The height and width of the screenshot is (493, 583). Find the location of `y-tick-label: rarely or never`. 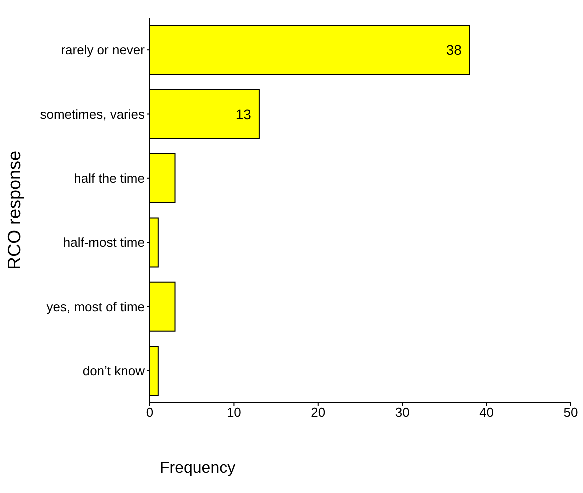

y-tick-label: rarely or never is located at coordinates (103, 50).